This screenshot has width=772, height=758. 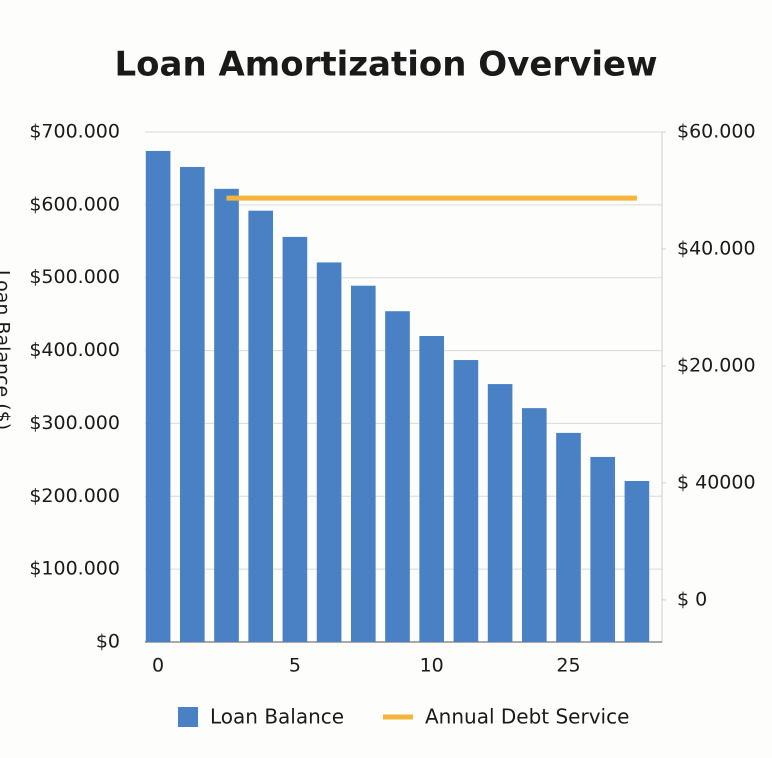 I want to click on legend-swatch, so click(x=188, y=717).